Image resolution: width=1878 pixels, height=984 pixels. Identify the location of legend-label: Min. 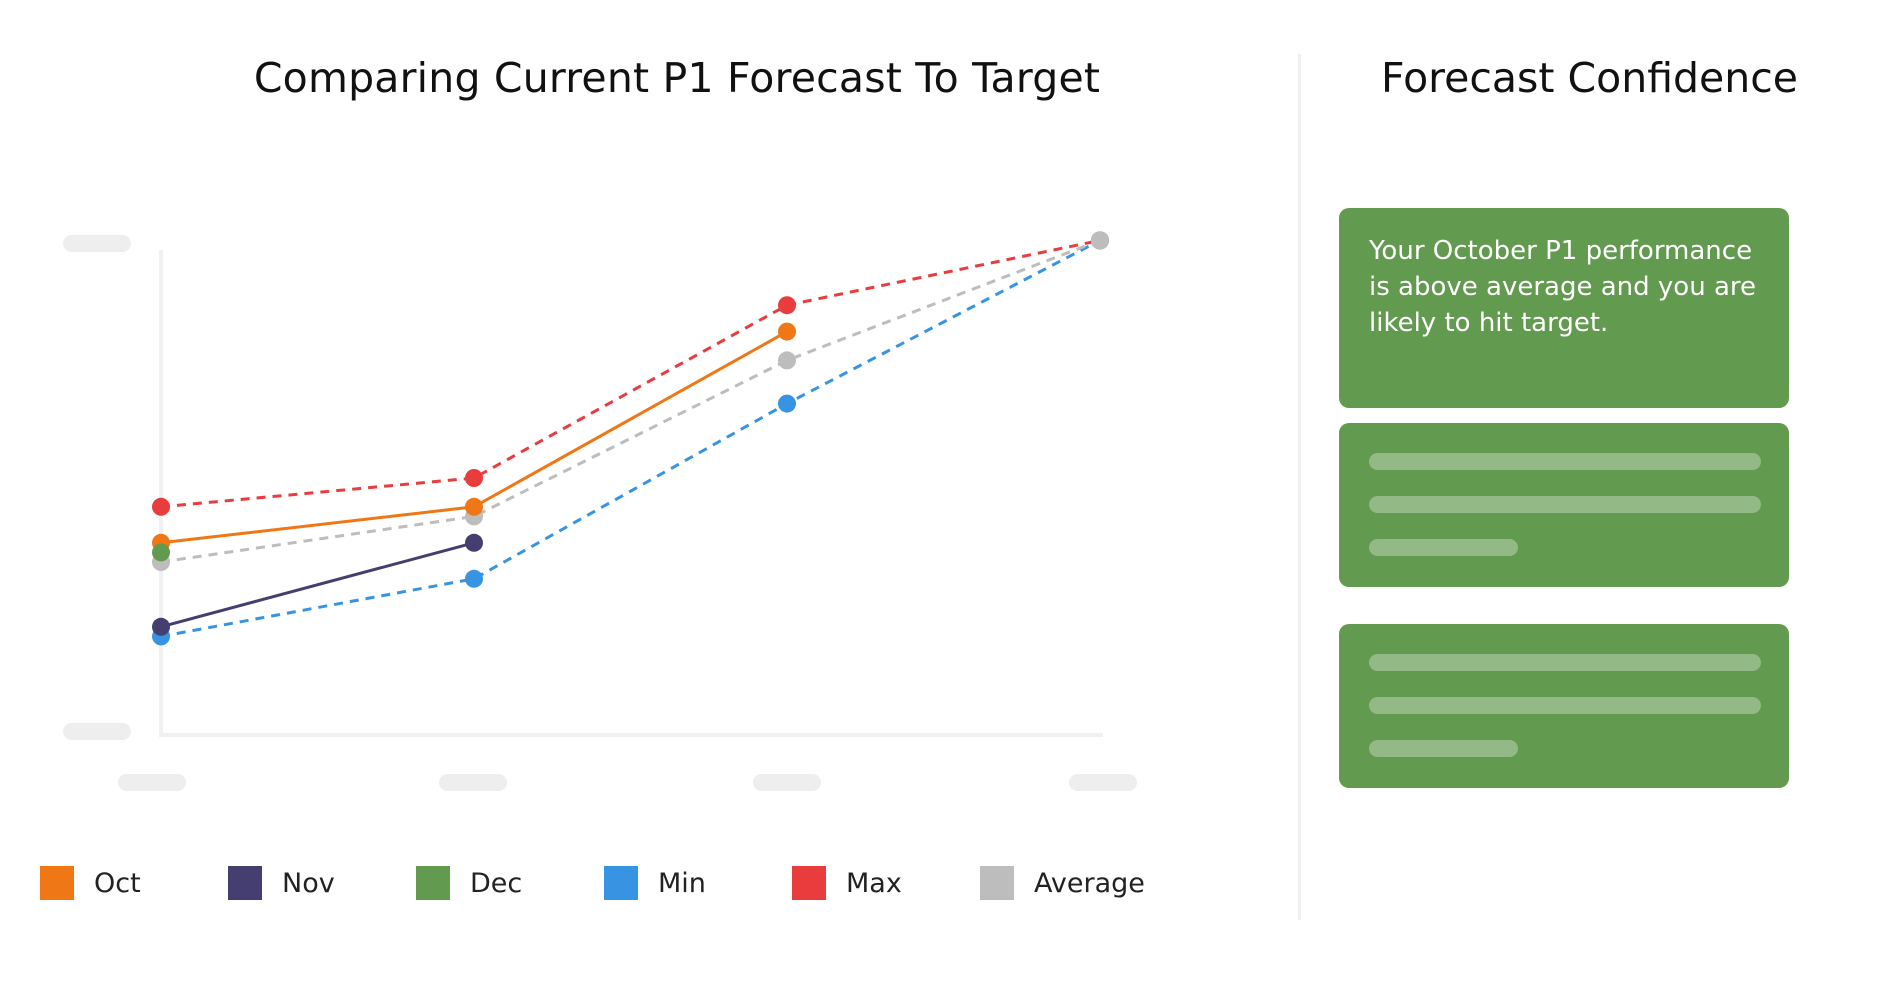
(682, 883).